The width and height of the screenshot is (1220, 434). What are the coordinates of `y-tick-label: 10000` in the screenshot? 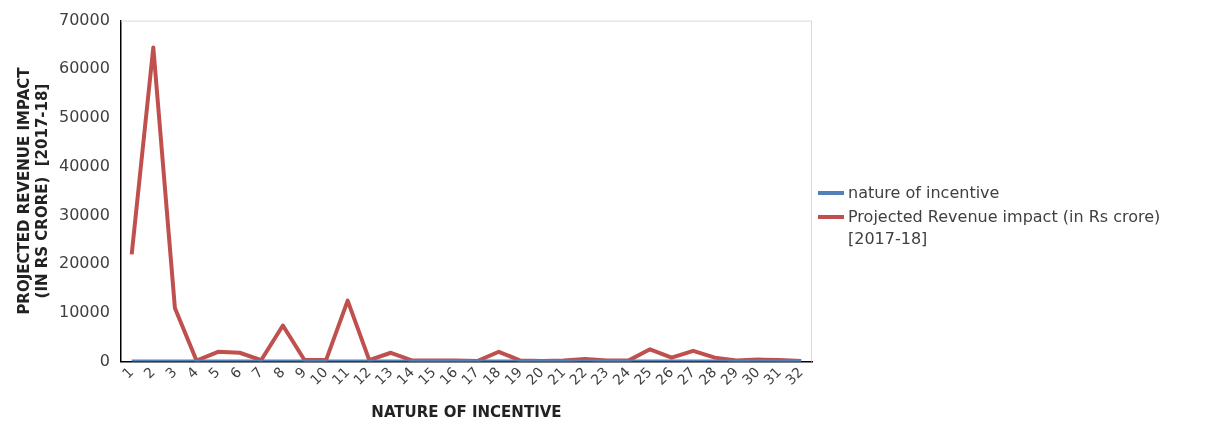 It's located at (84, 311).